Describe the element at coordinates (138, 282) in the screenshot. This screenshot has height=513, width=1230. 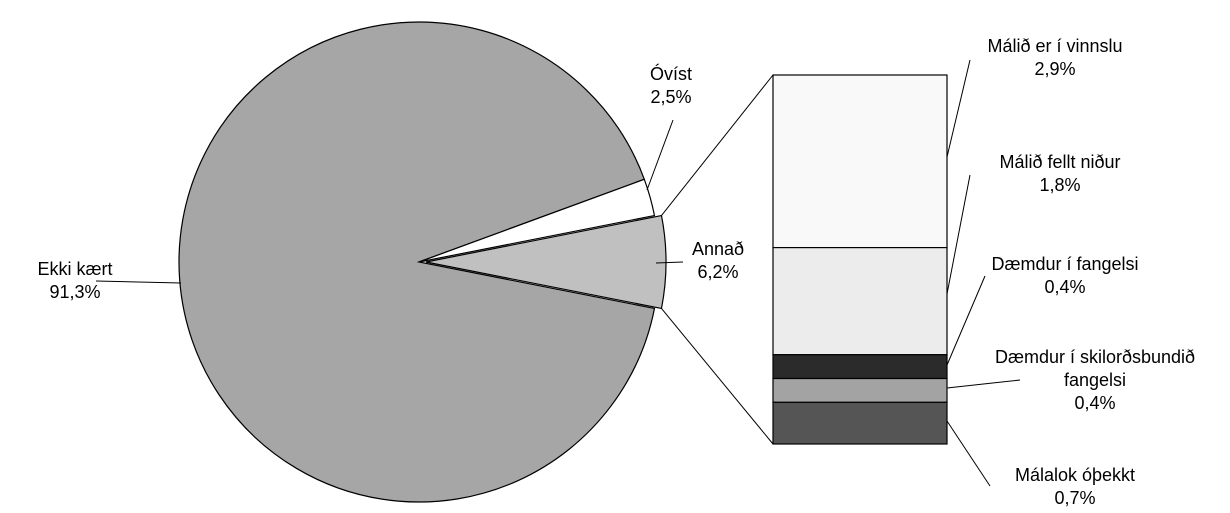
I see `leader-line-ekki-k-rt` at that location.